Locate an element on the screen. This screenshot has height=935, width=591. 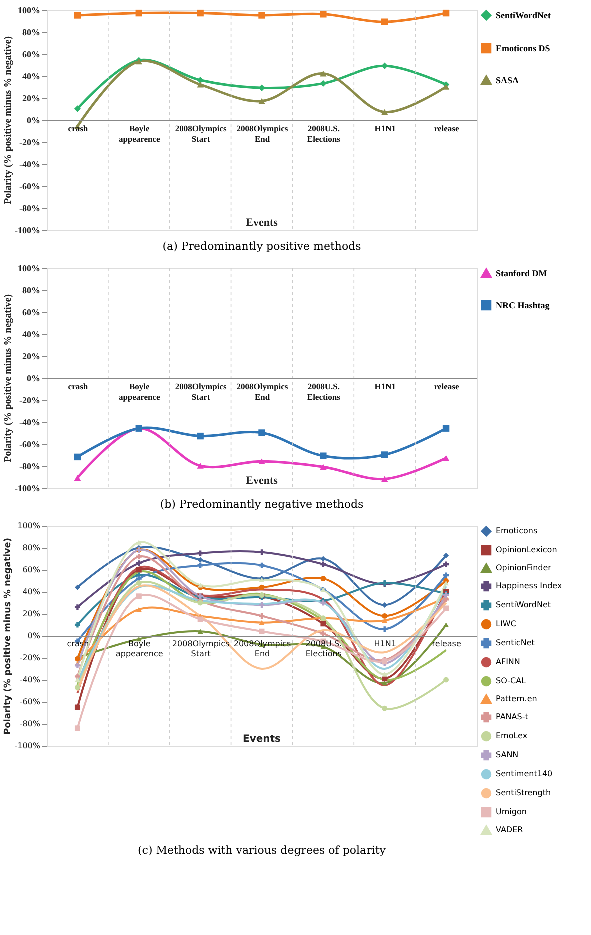
legend-label: OpinionFinder is located at coordinates (524, 568).